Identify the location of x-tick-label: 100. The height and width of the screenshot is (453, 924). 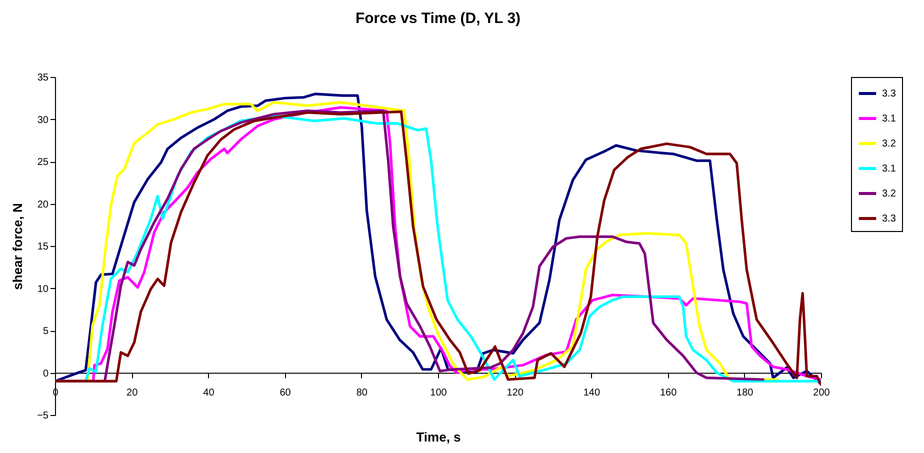
(439, 392).